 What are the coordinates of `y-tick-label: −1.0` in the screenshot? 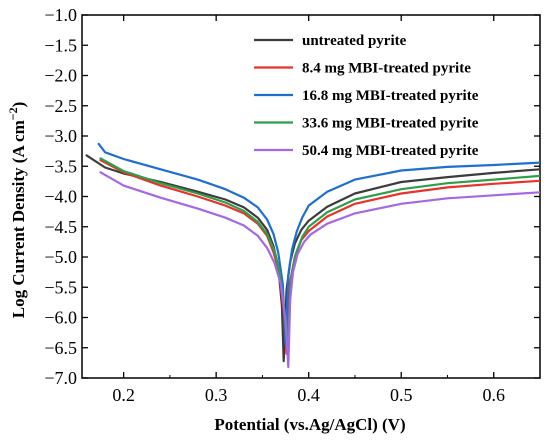 It's located at (60, 15).